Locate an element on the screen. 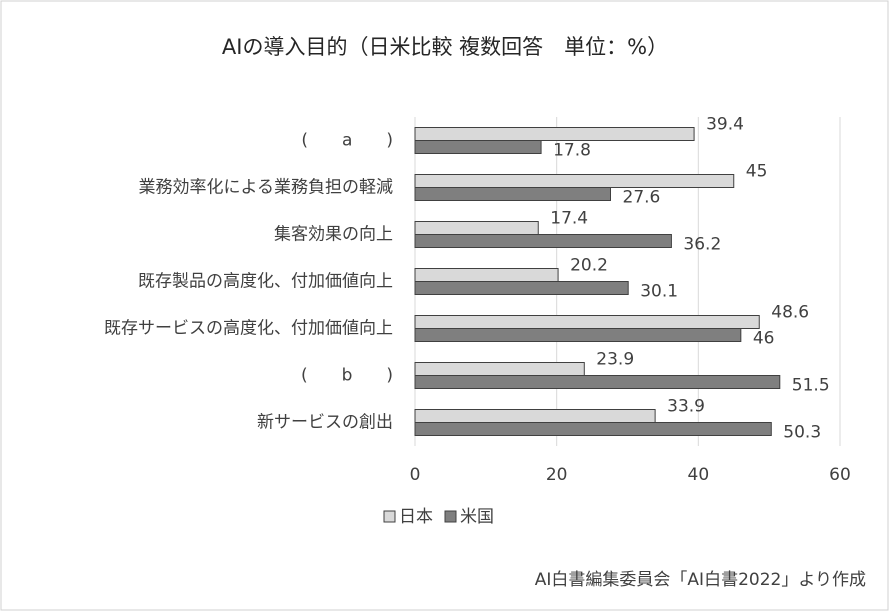  value-label: 27.6 is located at coordinates (642, 198).